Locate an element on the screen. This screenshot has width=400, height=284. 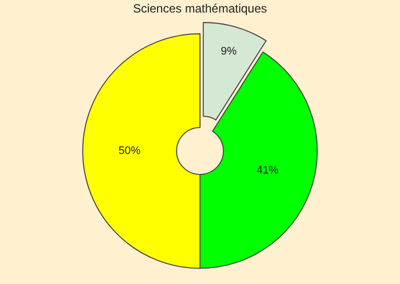
data-label: 41% is located at coordinates (267, 170).